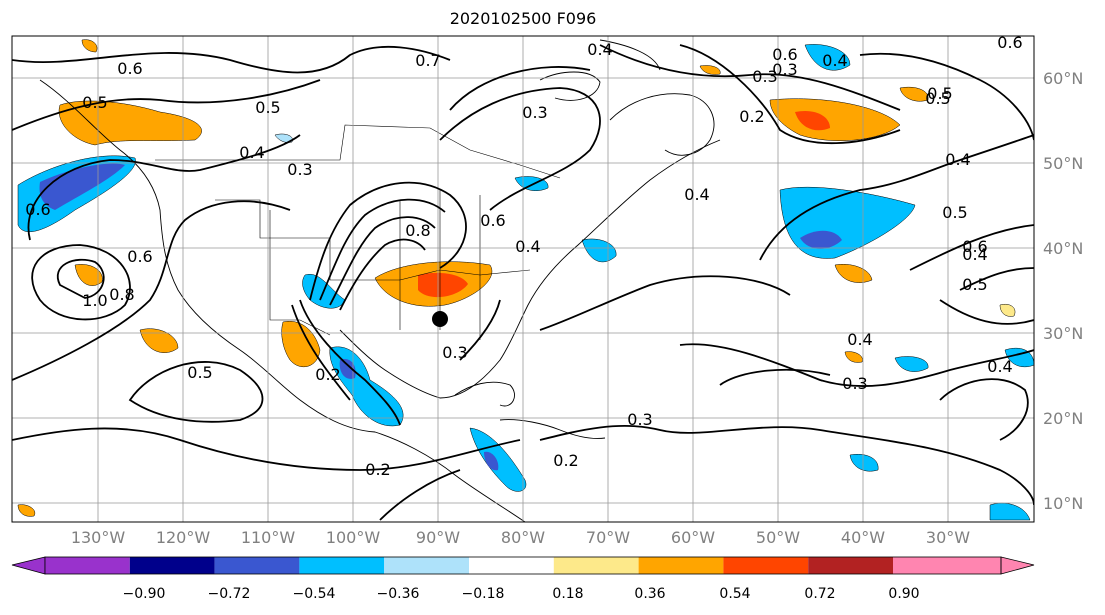 This screenshot has width=1105, height=615. I want to click on colorbar-tick: −0.72, so click(229, 594).